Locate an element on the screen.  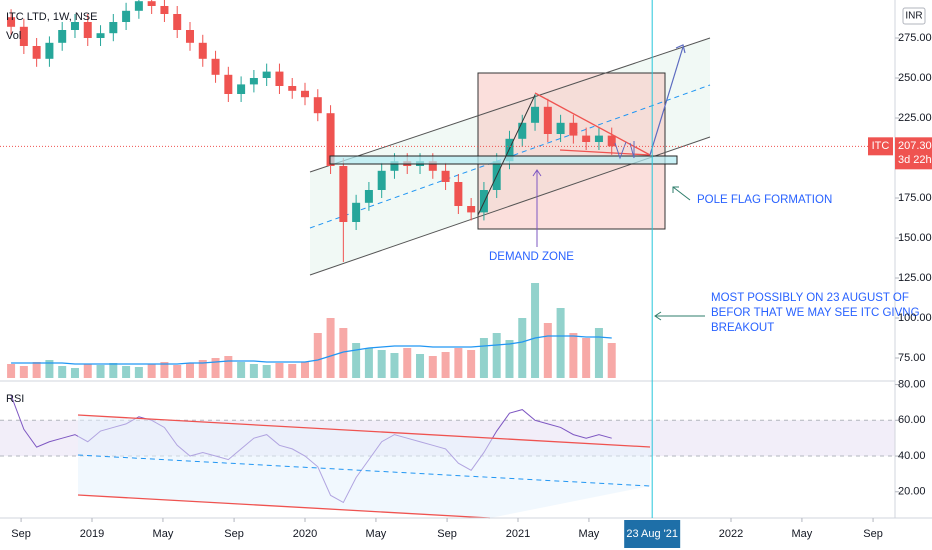
last-price-box is located at coordinates (913, 153).